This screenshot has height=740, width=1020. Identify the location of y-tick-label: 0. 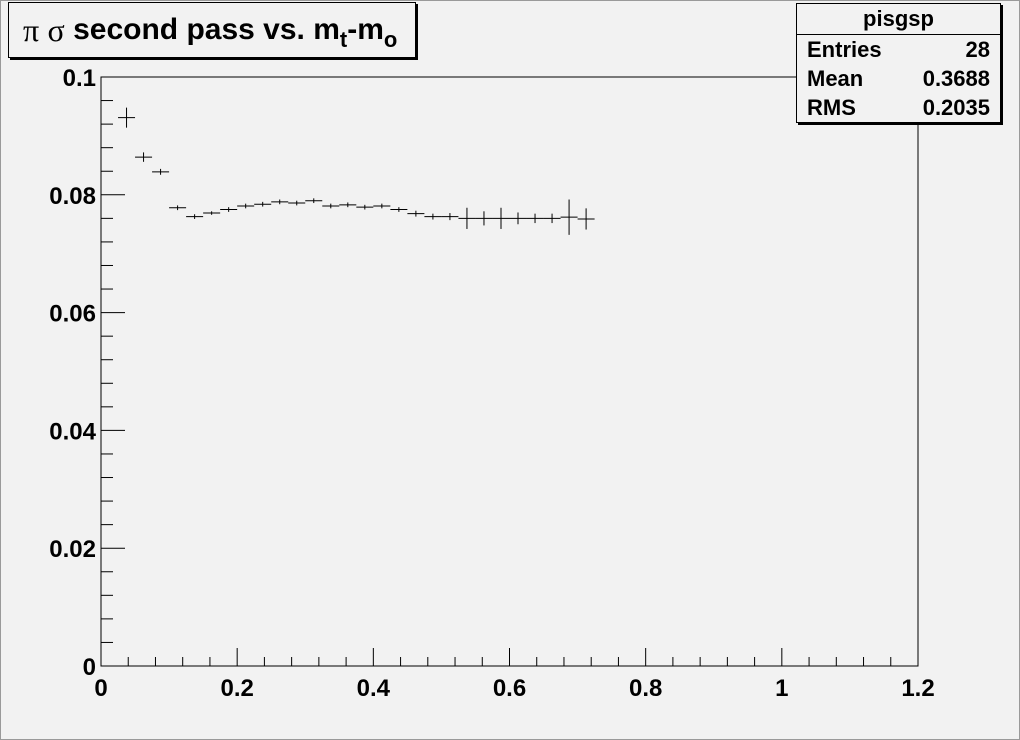
(89, 667).